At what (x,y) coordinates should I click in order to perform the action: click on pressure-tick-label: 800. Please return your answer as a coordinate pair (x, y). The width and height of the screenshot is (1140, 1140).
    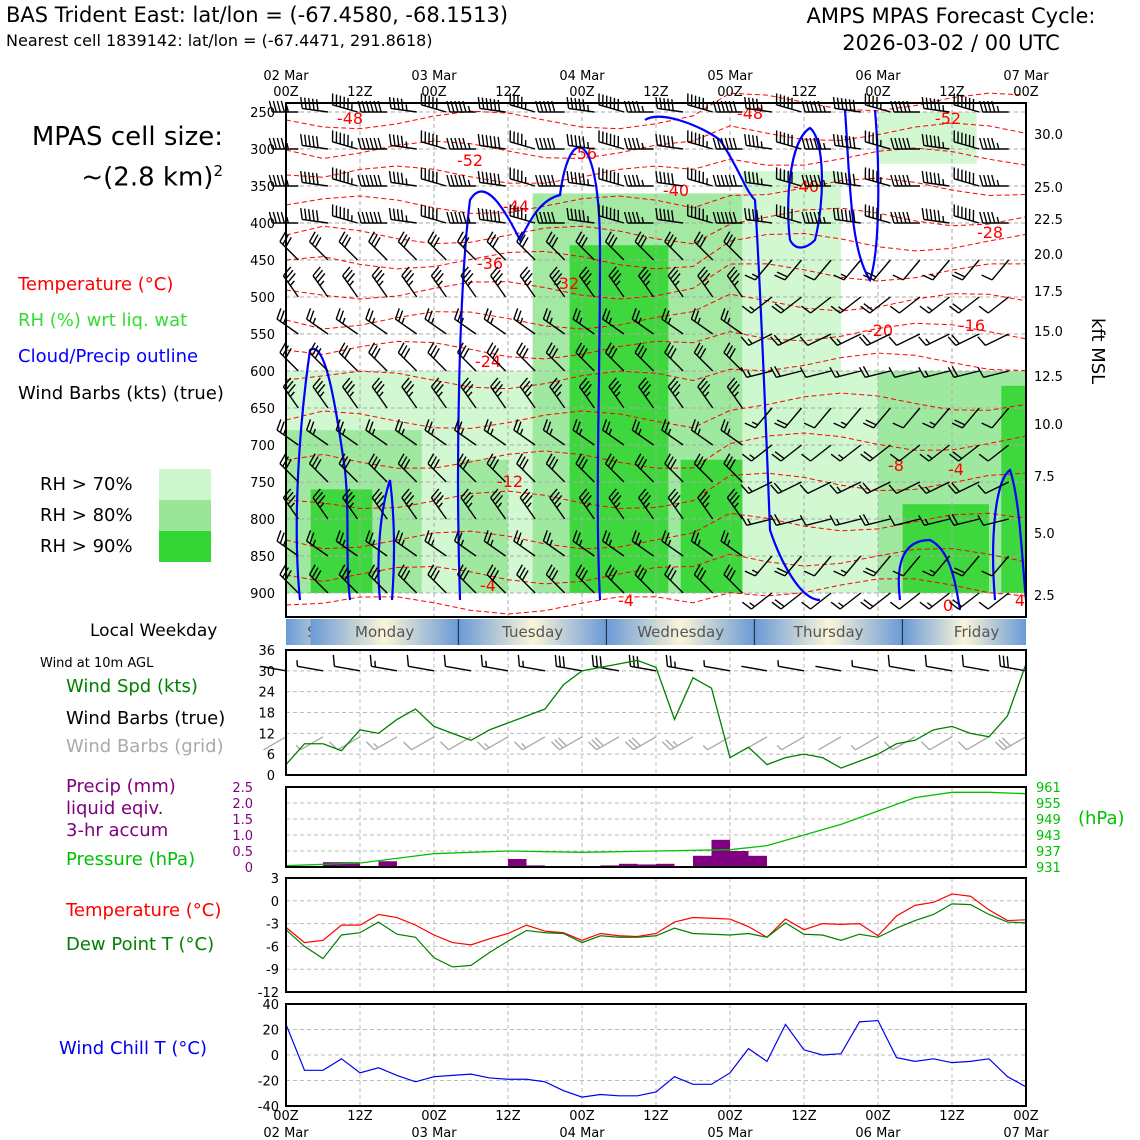
    Looking at the image, I should click on (262, 520).